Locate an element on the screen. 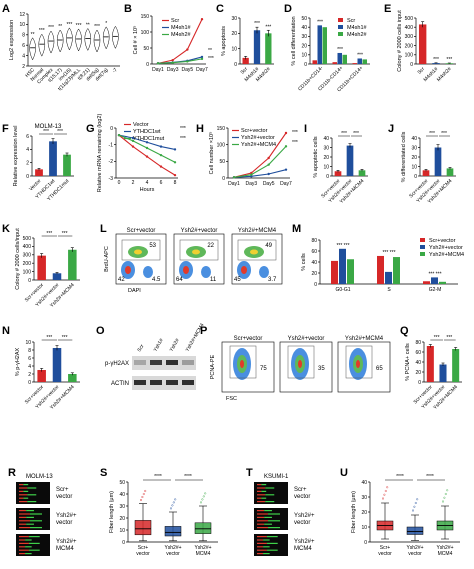  panel-letter-C: C is located at coordinates (220, 9).